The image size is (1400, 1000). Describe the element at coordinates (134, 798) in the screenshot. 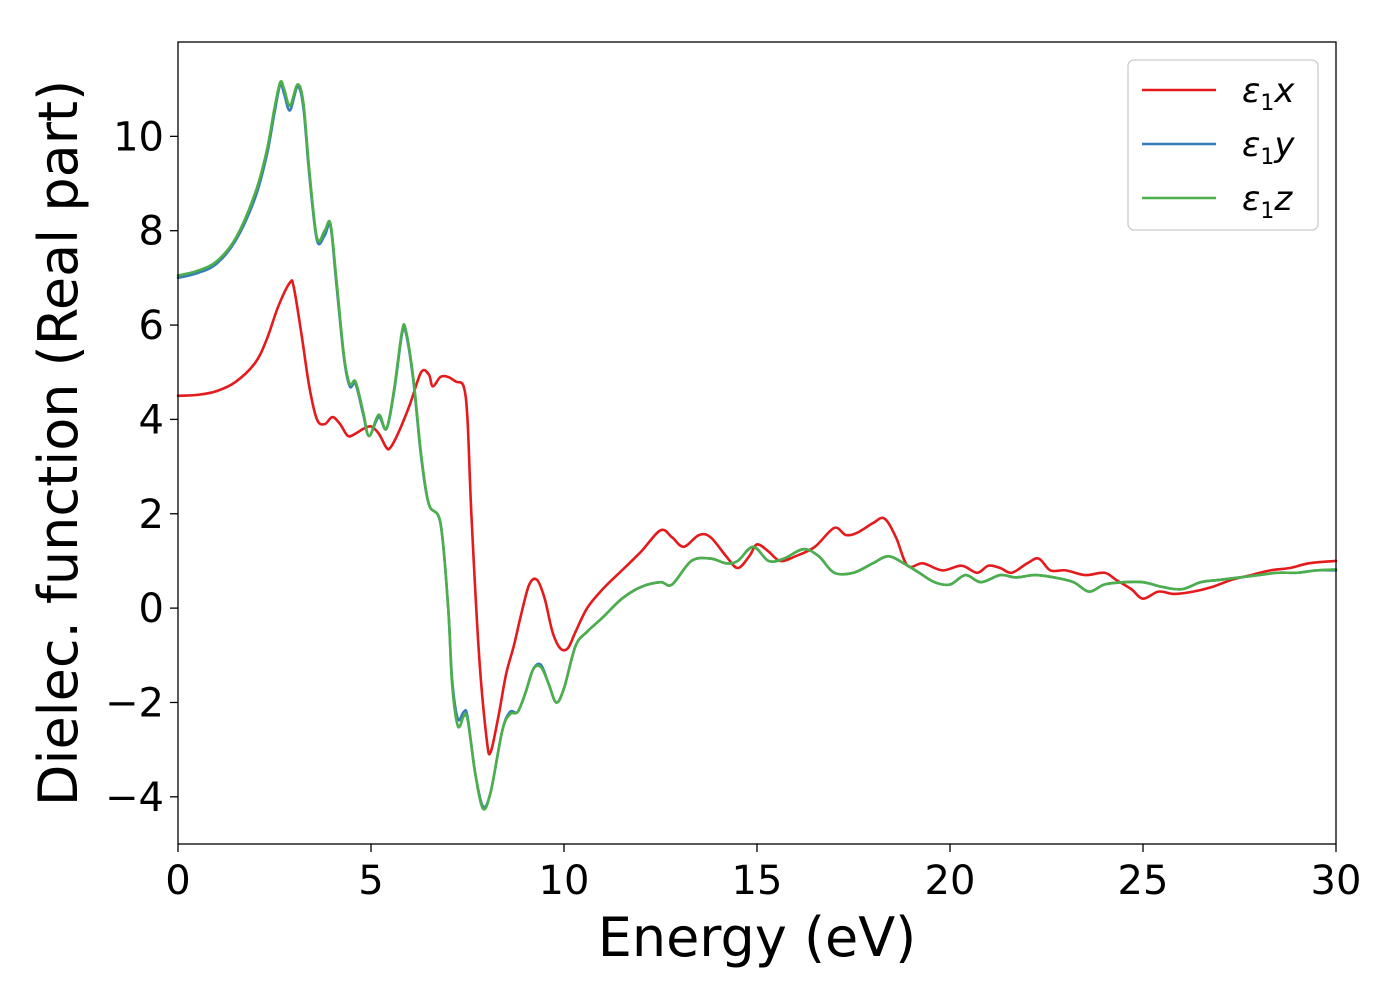

I see `y-tick-label: −4` at that location.